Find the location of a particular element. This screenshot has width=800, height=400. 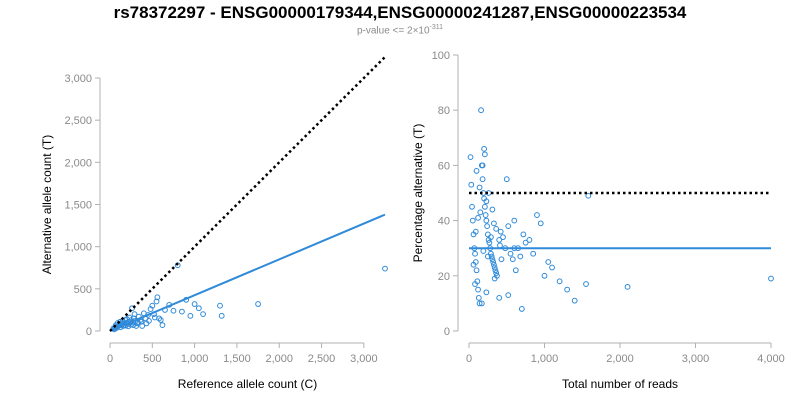

x-axis-title: Total number of reads is located at coordinates (620, 384).